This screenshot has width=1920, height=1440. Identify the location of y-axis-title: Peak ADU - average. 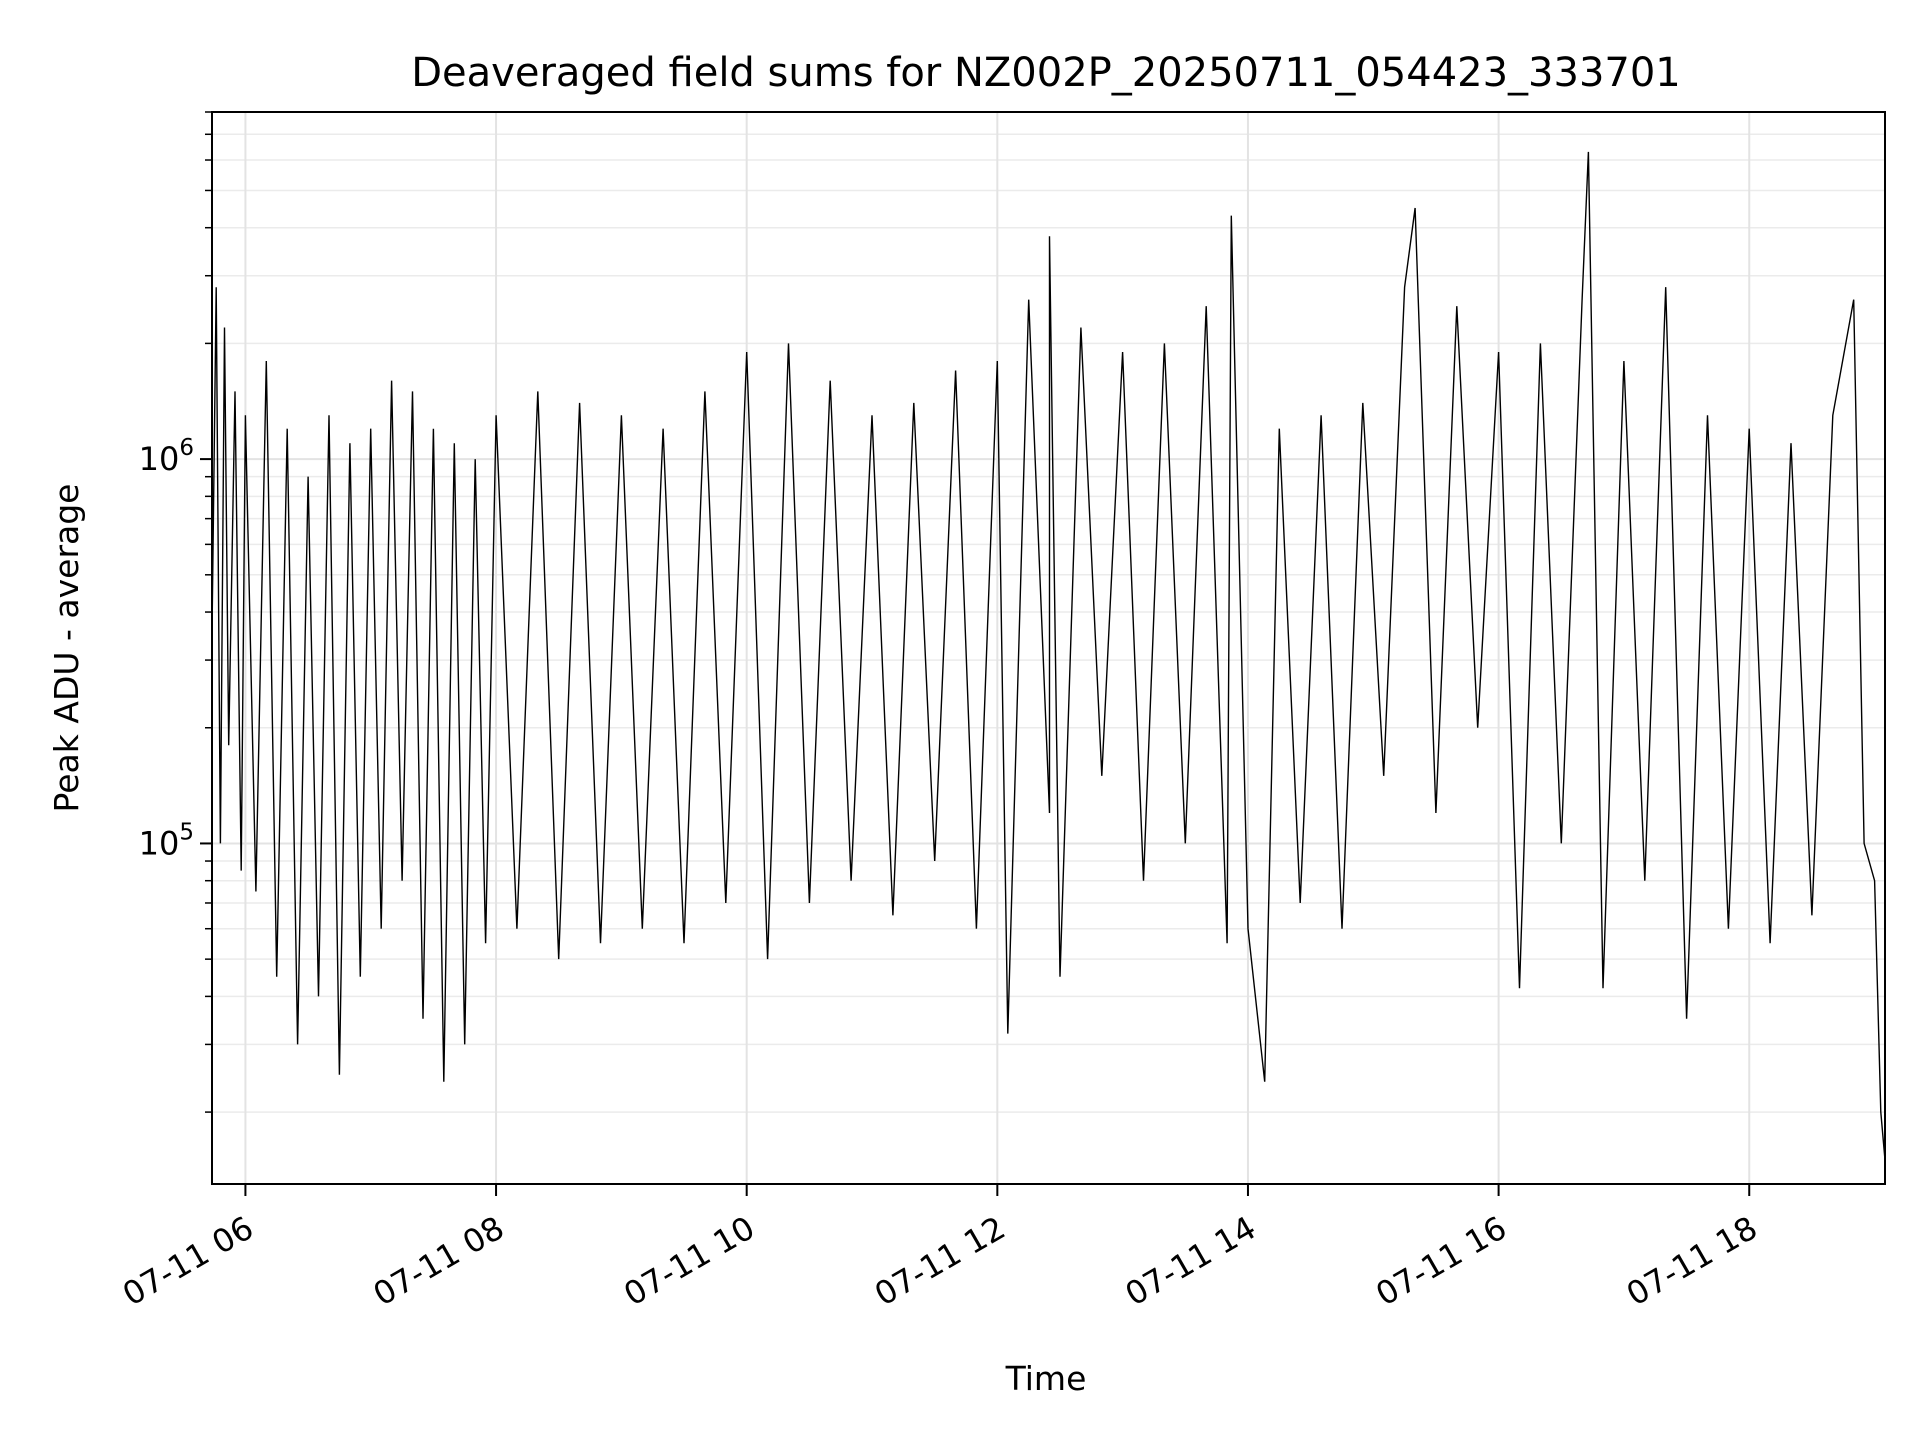
(66, 648).